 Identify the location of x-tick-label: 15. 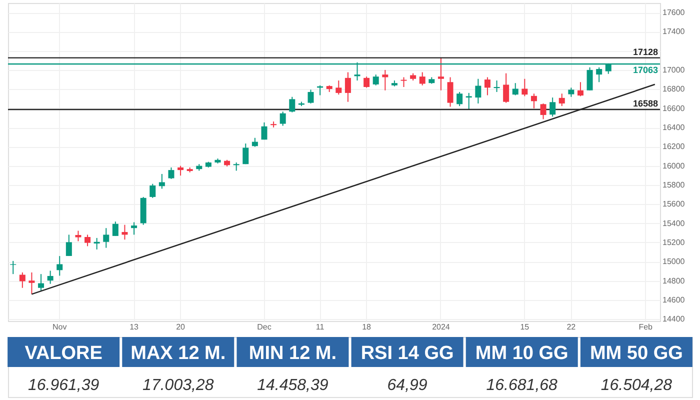
(525, 327).